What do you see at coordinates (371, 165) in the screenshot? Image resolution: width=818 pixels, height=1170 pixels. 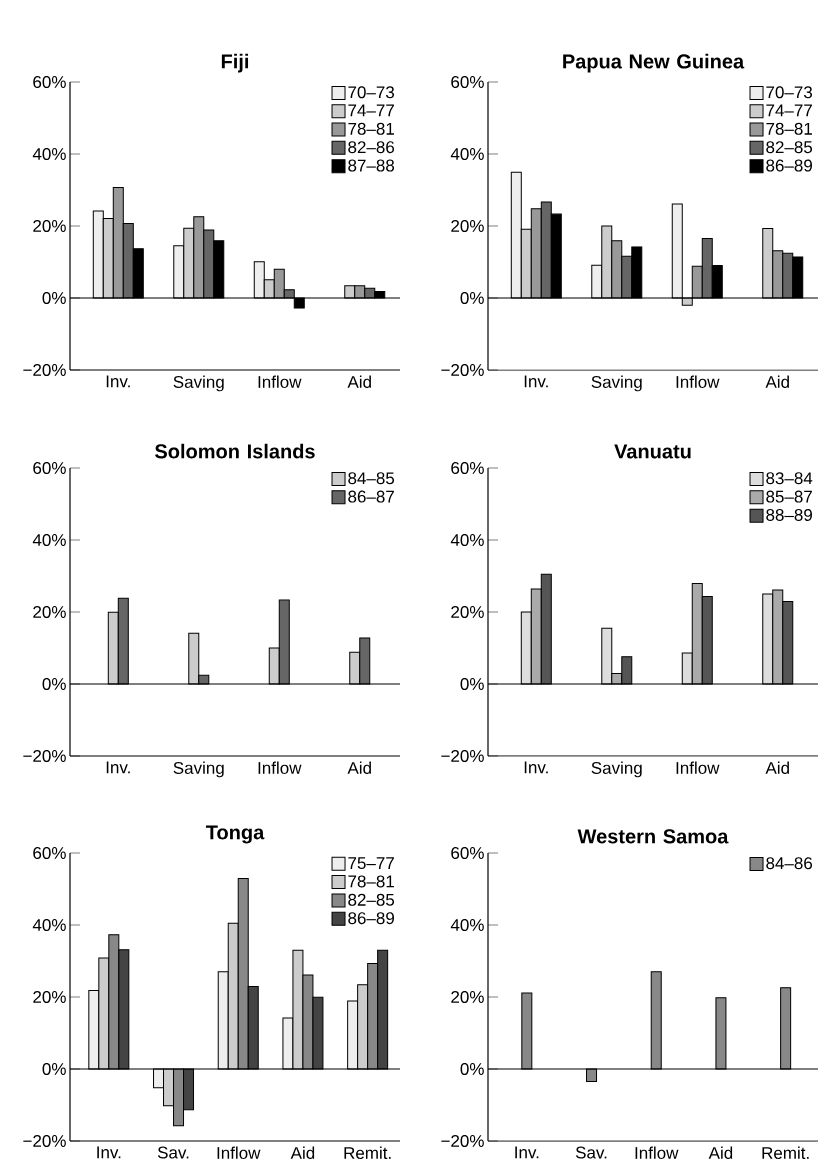 I see `legend-label: 87–88` at bounding box center [371, 165].